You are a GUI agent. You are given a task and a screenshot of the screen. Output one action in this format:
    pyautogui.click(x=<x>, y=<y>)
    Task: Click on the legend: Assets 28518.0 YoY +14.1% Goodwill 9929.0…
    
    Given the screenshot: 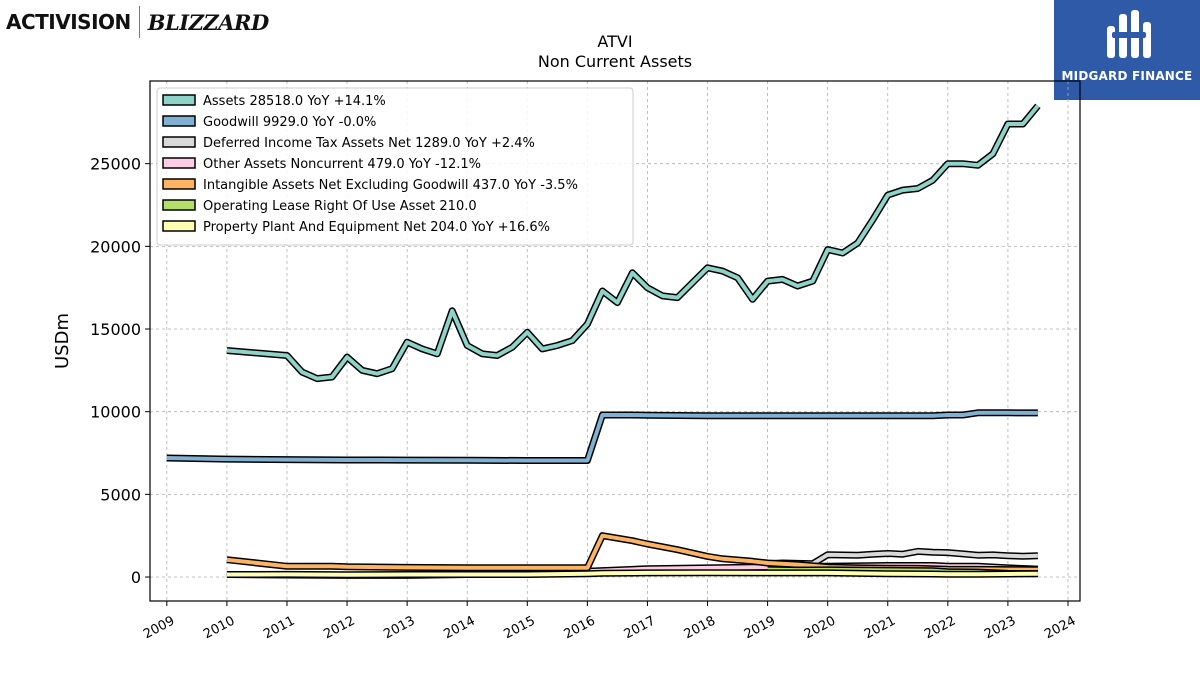 What is the action you would take?
    pyautogui.click(x=395, y=166)
    